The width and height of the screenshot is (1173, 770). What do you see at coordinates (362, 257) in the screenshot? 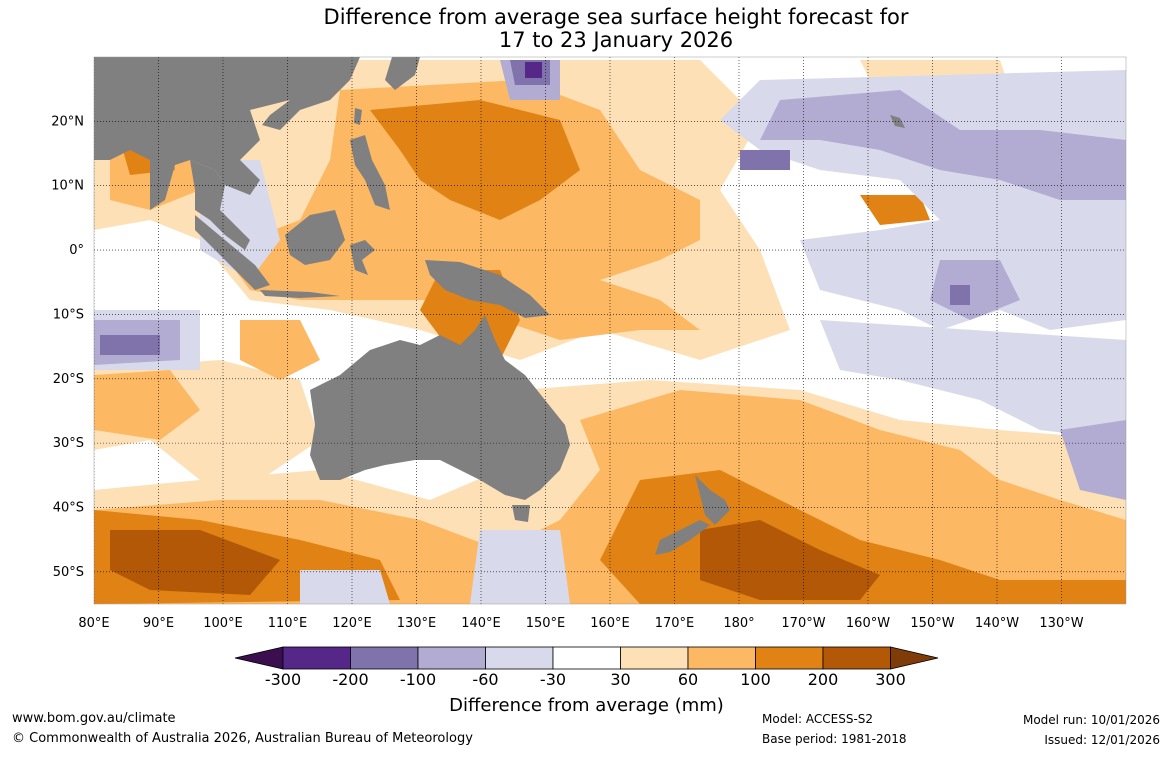
I see `land-sulawesi` at bounding box center [362, 257].